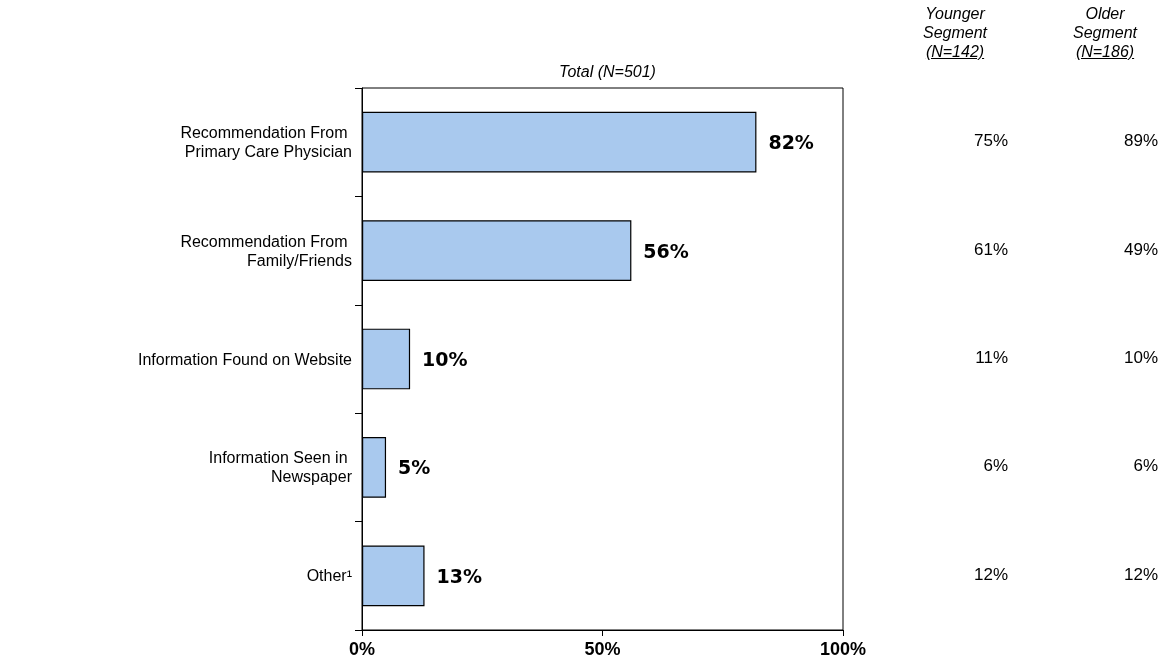  I want to click on data-label: 82%, so click(791, 142).